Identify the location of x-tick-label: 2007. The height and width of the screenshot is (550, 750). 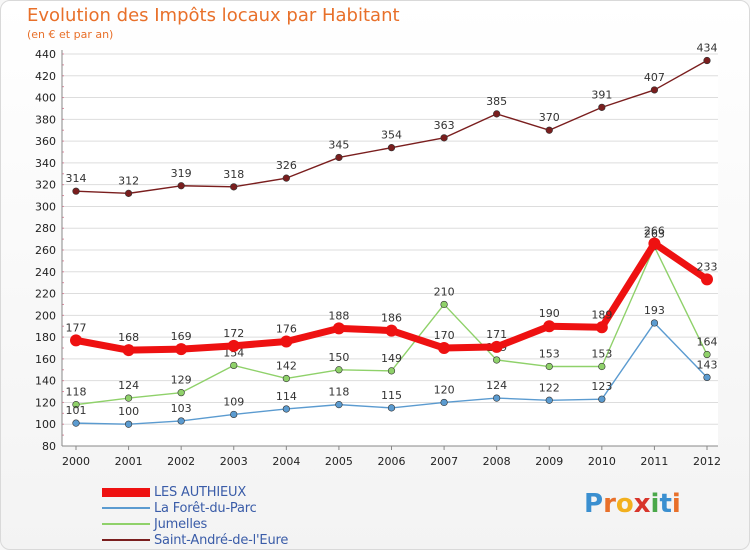
(444, 461).